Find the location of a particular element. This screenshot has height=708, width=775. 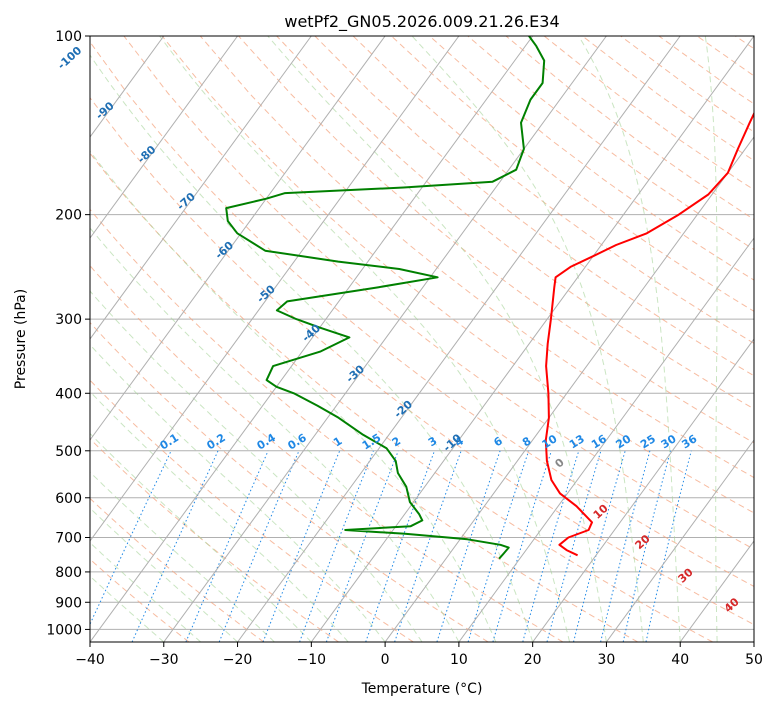

x-tick-label: 10 is located at coordinates (459, 660).